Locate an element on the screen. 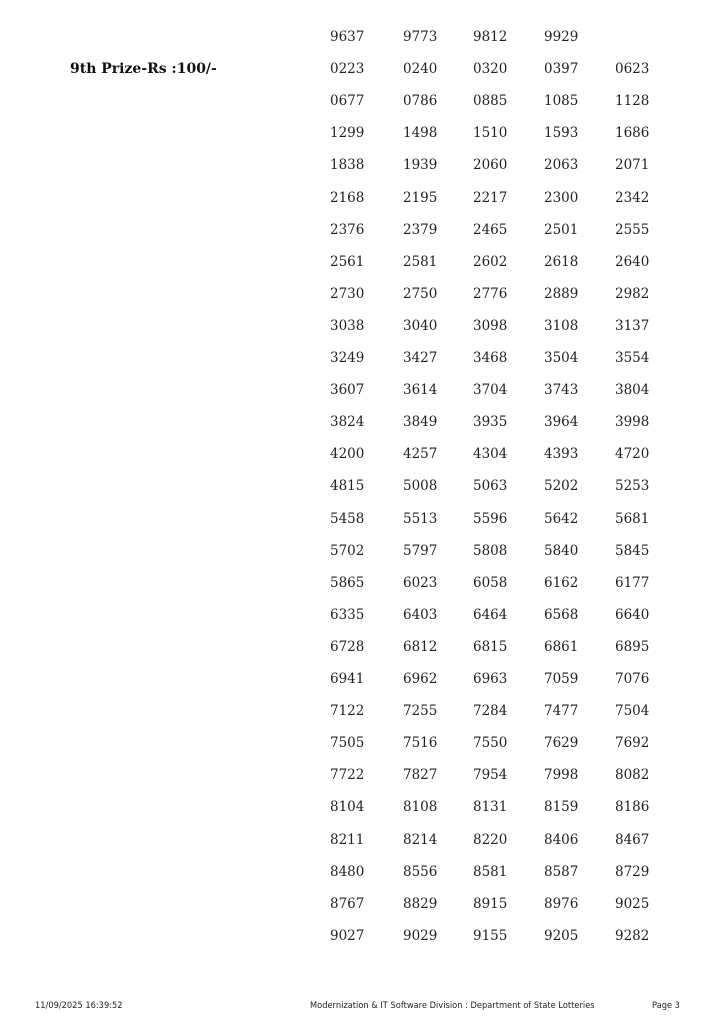  prize-label: 9th Prize-Rs :100/- is located at coordinates (143, 69).